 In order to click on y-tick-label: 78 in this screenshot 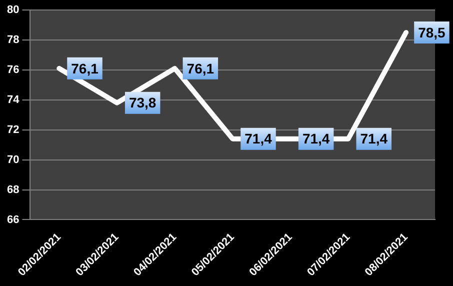, I will do `click(13, 40)`.